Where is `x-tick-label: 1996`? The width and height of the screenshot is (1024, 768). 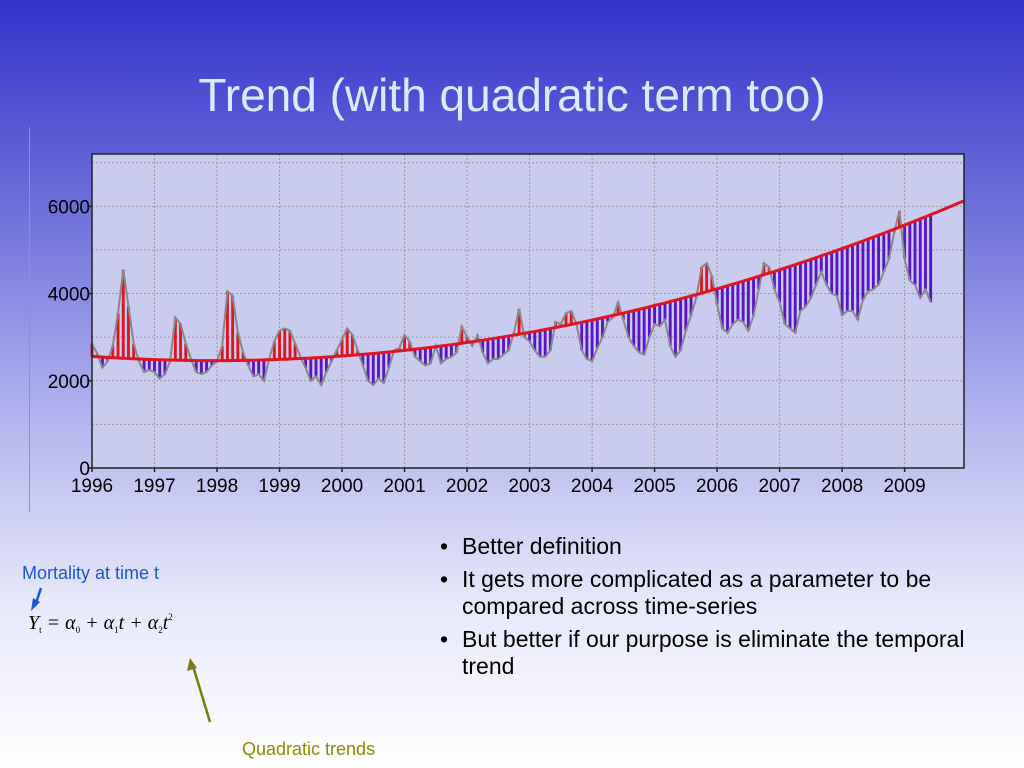 x-tick-label: 1996 is located at coordinates (92, 486).